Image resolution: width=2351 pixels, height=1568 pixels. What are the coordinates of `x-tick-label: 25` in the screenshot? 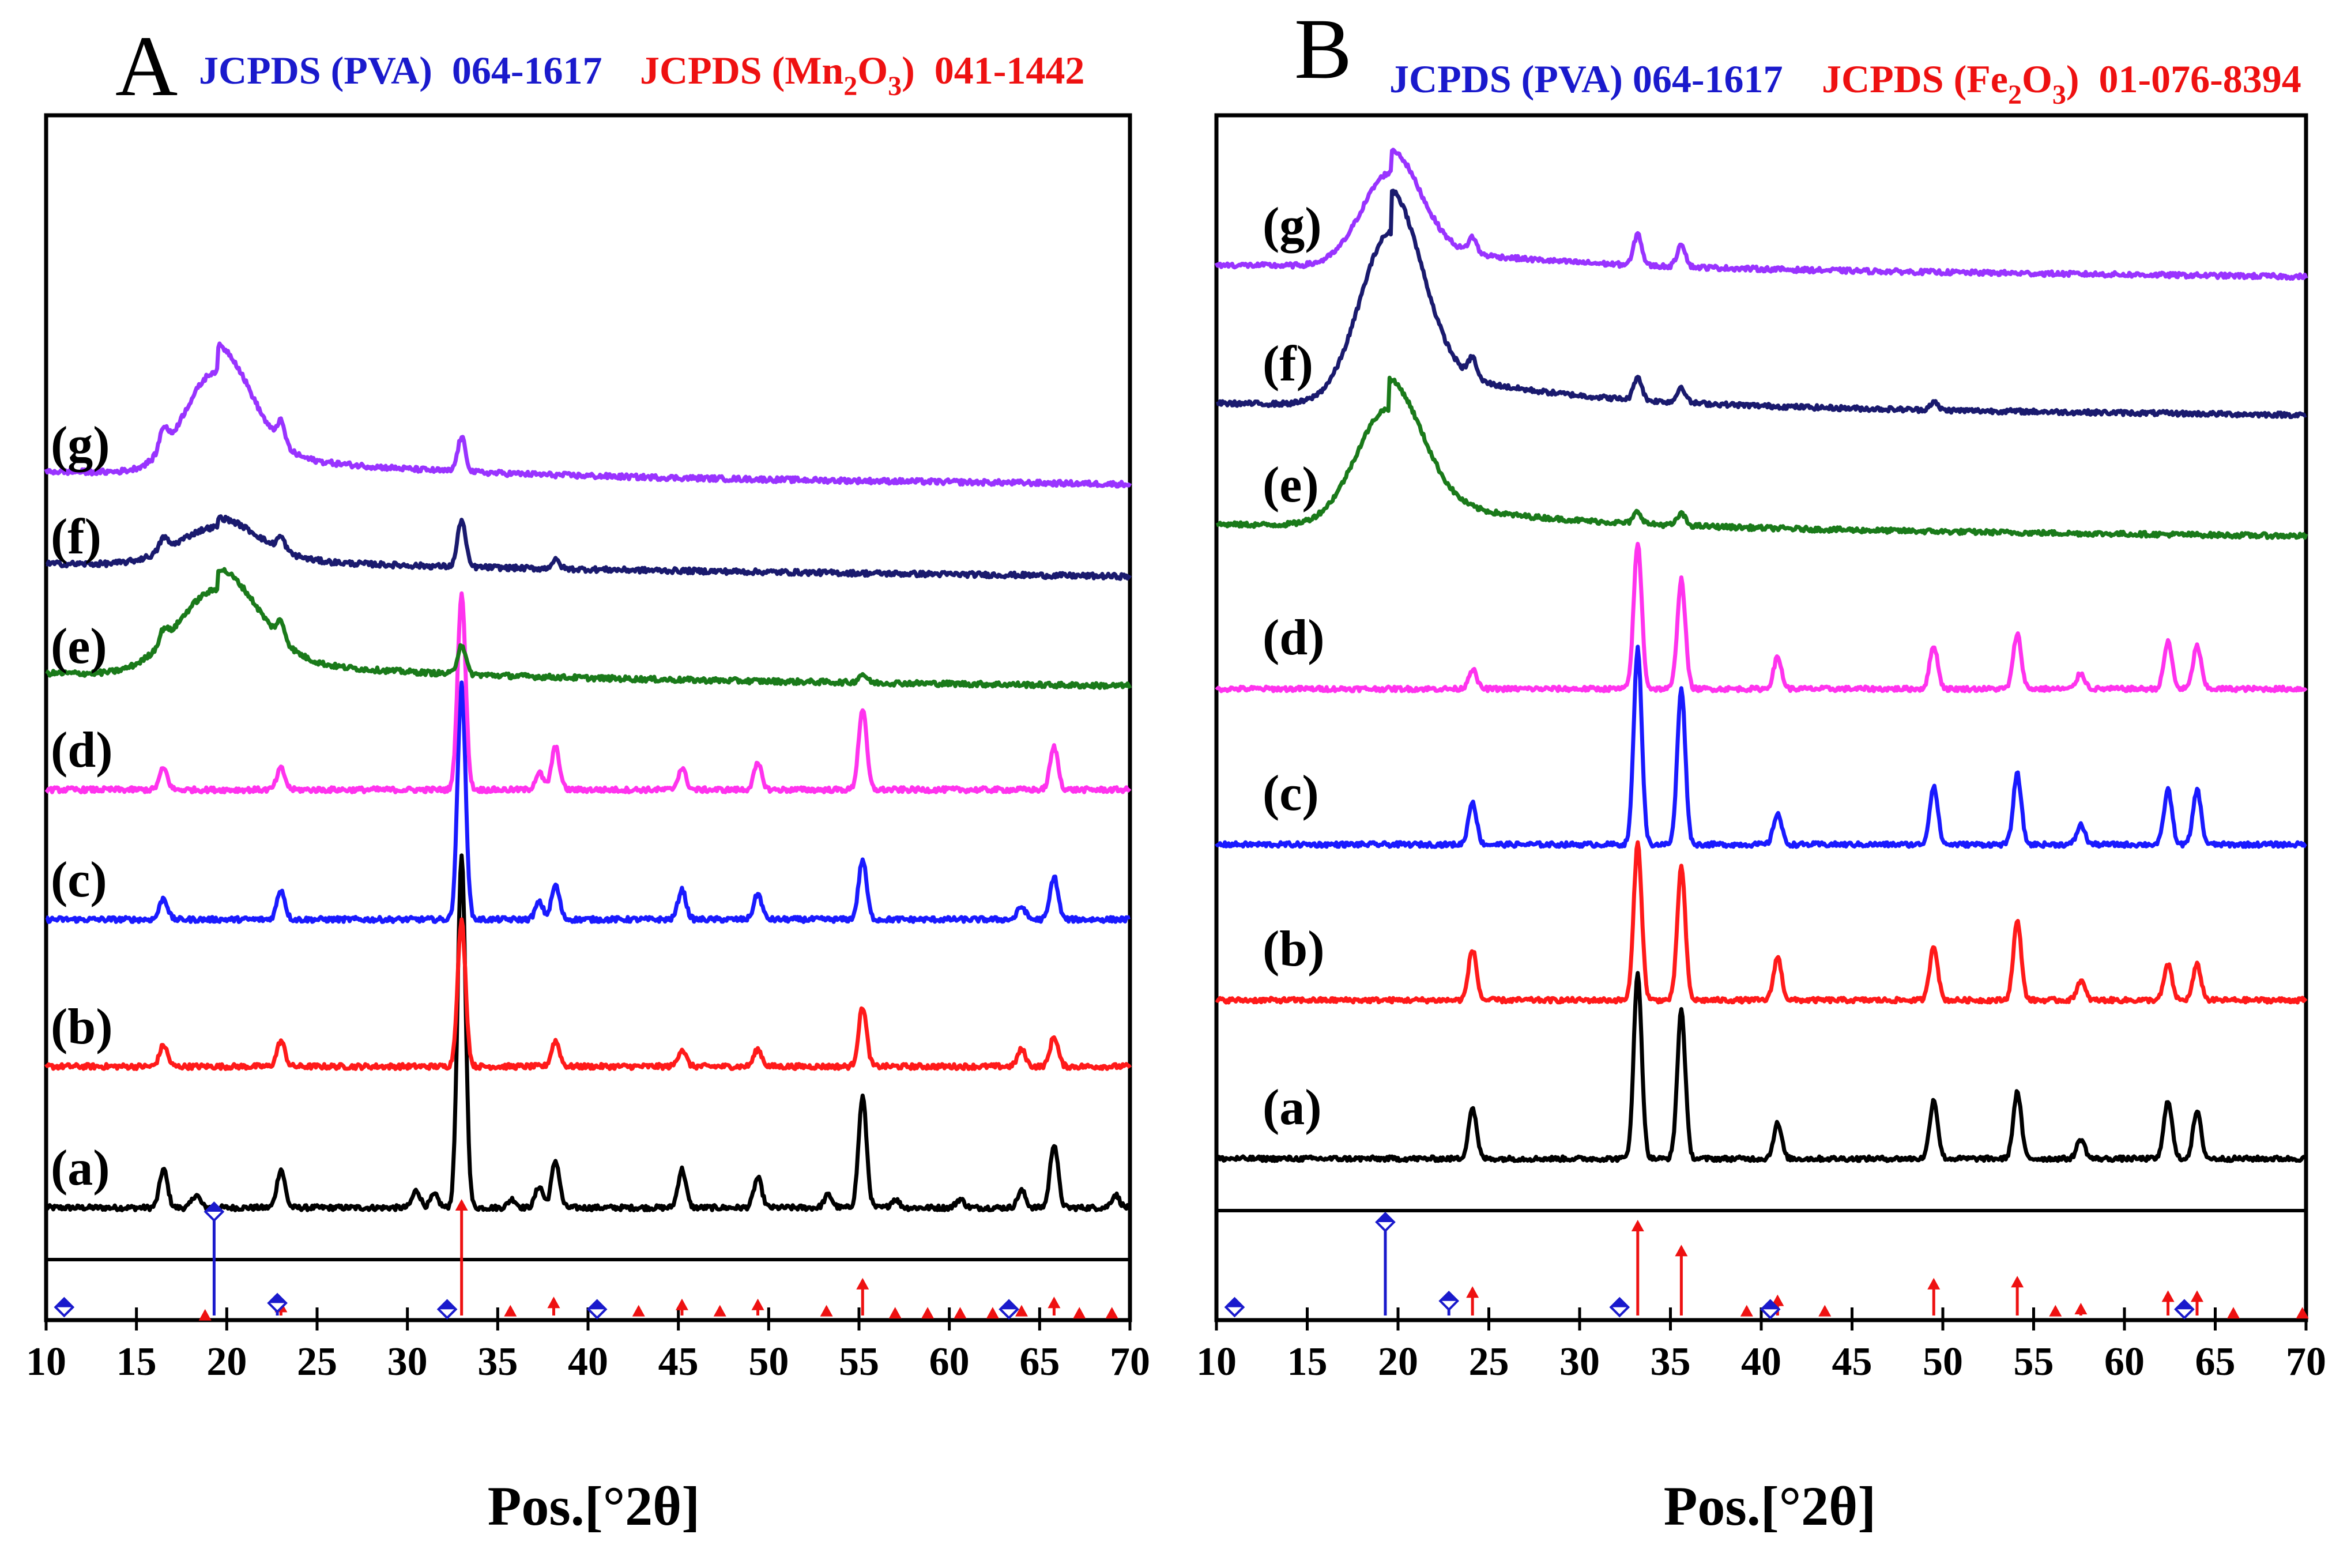 It's located at (1489, 1362).